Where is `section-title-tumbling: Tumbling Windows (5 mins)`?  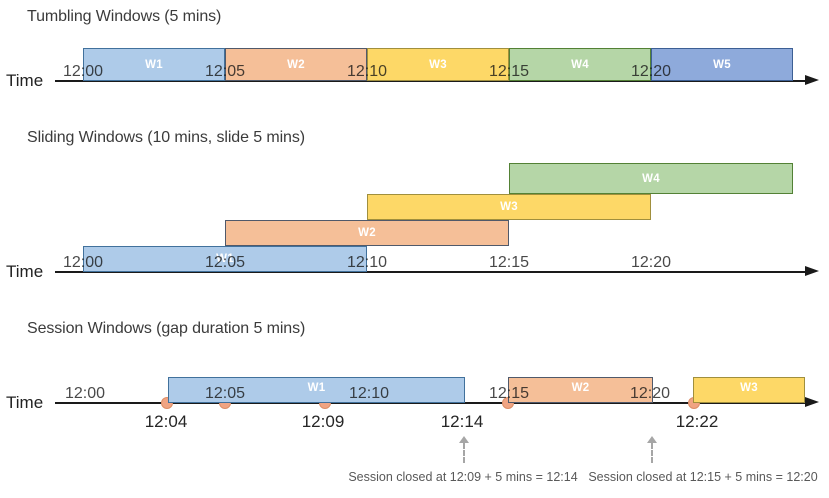 section-title-tumbling: Tumbling Windows (5 mins) is located at coordinates (124, 16).